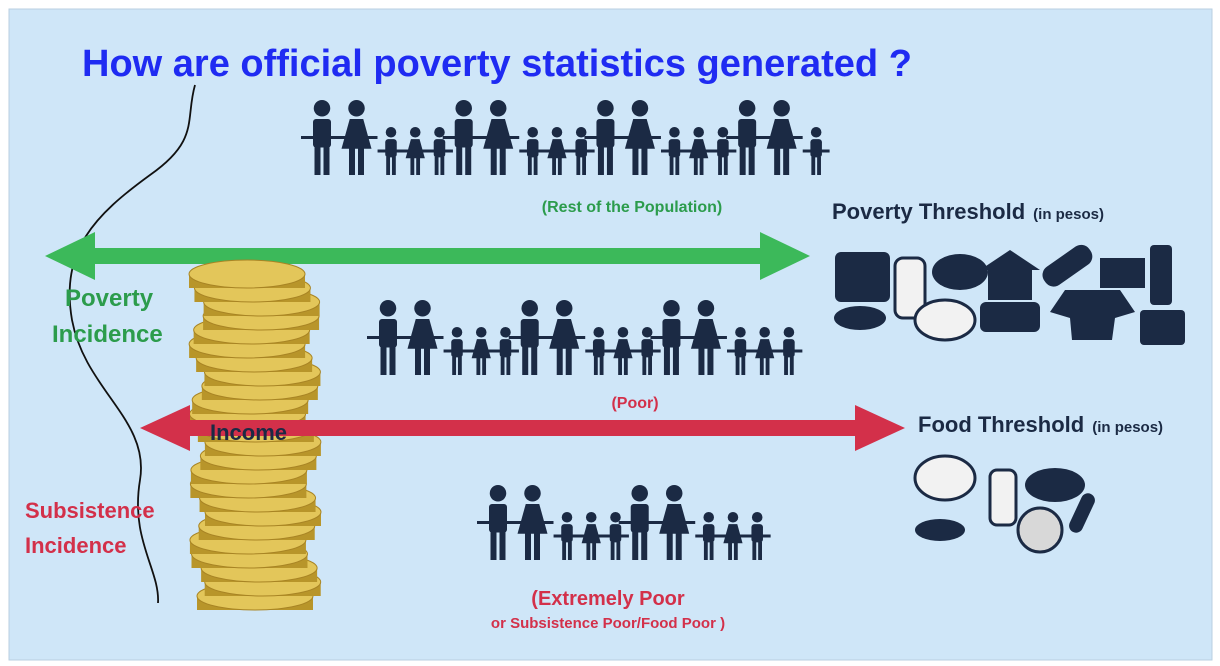 The height and width of the screenshot is (666, 1220). I want to click on group-label: (Rest of the Population), so click(632, 207).